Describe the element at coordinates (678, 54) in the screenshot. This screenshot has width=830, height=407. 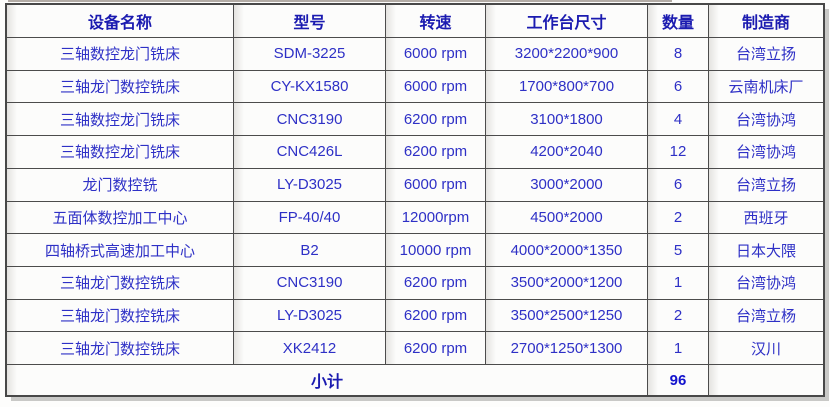
I see `table-row-1-cell-5: 8` at that location.